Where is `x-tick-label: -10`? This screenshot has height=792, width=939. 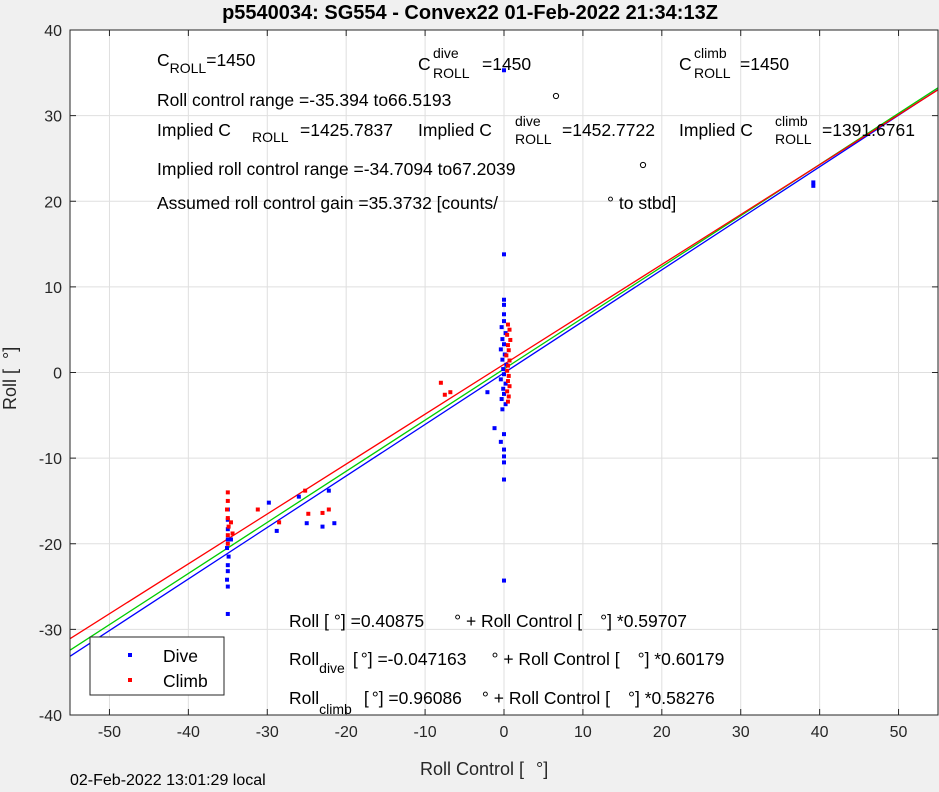
x-tick-label: -10 is located at coordinates (425, 732).